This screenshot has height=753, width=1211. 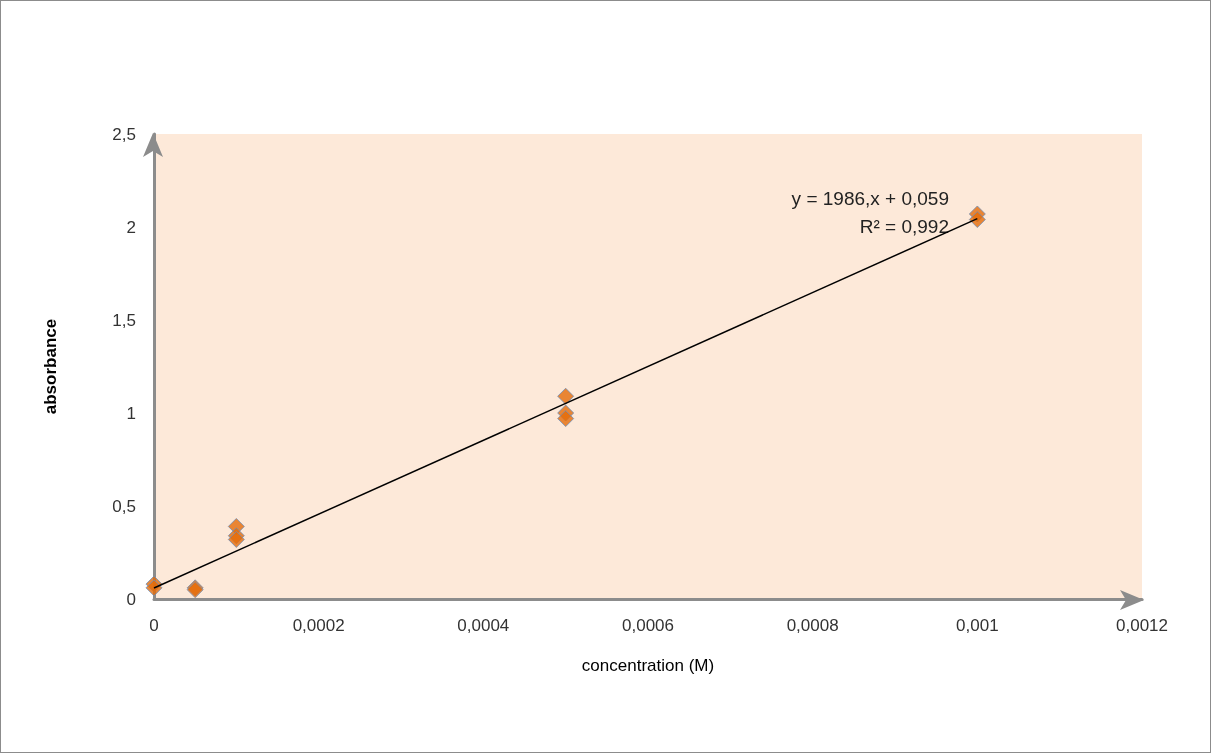 What do you see at coordinates (131, 413) in the screenshot?
I see `y-tick-label: 1` at bounding box center [131, 413].